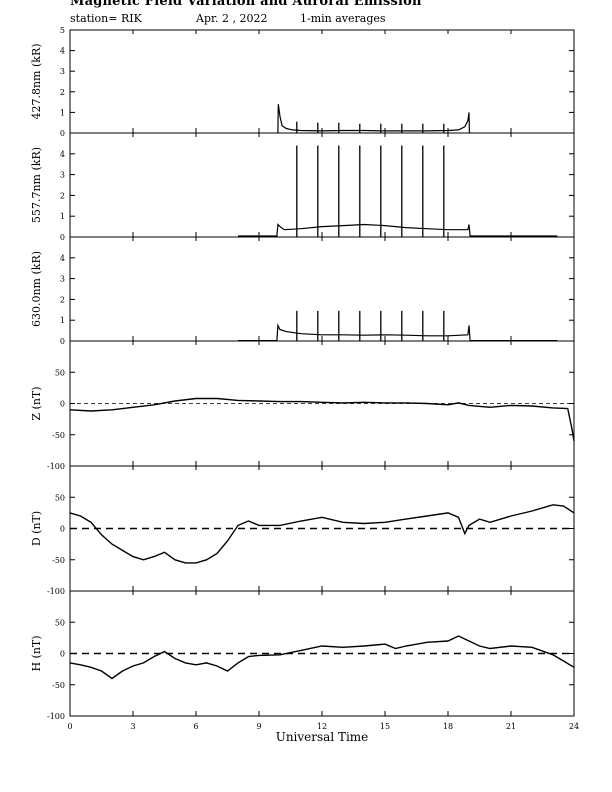  Describe the element at coordinates (36, 403) in the screenshot. I see `y-axis-label: Z (nT)` at that location.